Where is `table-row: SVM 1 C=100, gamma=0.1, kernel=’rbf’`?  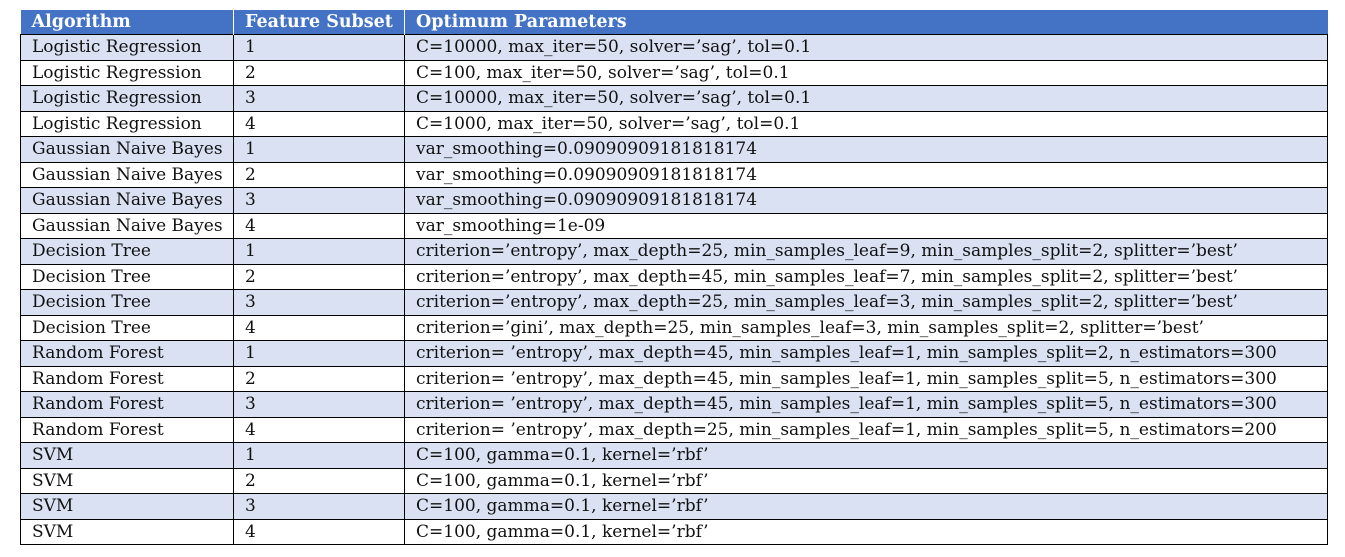
table-row: SVM 1 C=100, gamma=0.1, kernel=’rbf’ is located at coordinates (674, 455).